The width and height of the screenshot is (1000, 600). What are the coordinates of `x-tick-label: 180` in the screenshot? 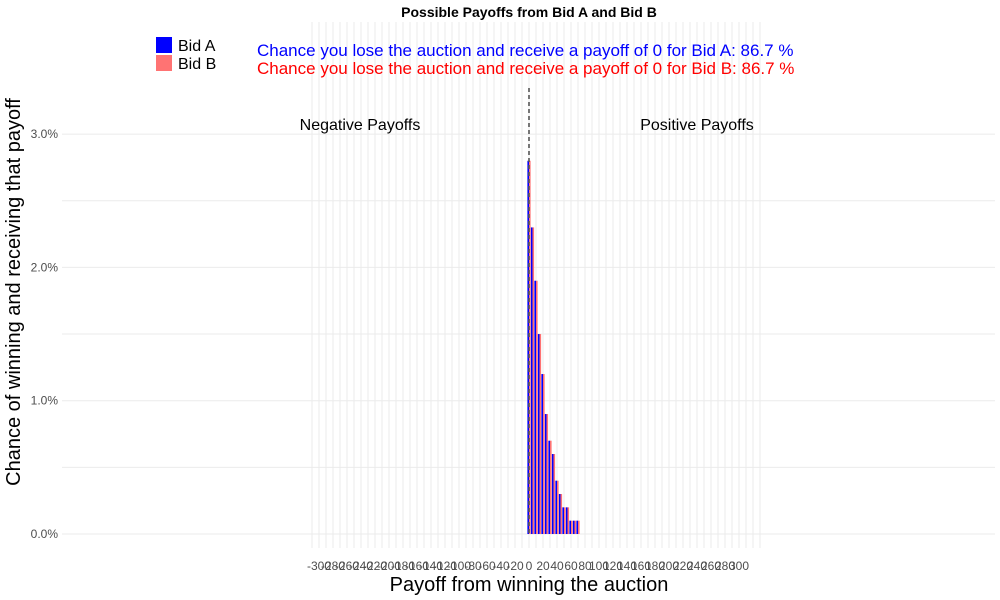 It's located at (655, 566).